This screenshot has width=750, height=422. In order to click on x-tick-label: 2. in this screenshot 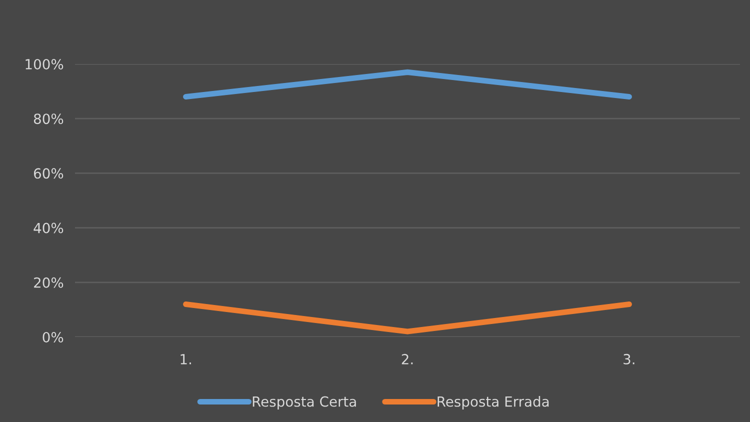, I will do `click(407, 359)`.